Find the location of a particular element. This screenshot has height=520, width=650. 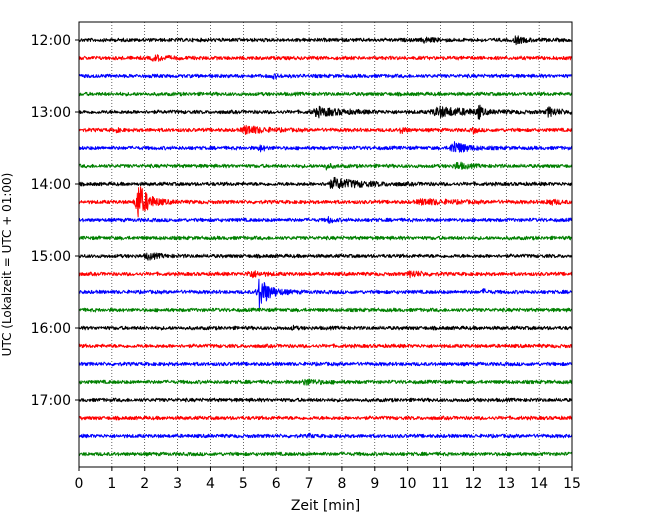

x-tick-label-8: 8 is located at coordinates (341, 484).